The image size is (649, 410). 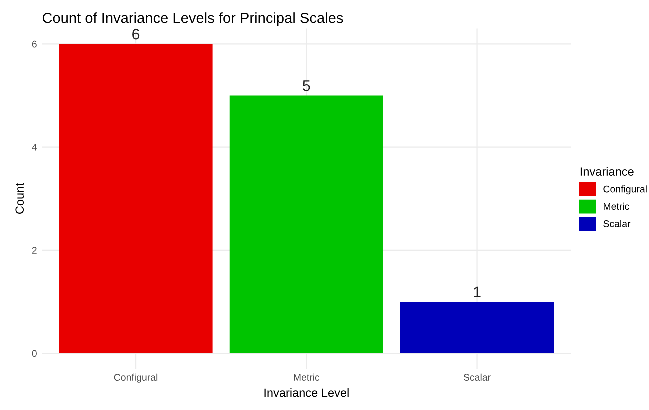 I want to click on y-tick-label: 4, so click(x=35, y=147).